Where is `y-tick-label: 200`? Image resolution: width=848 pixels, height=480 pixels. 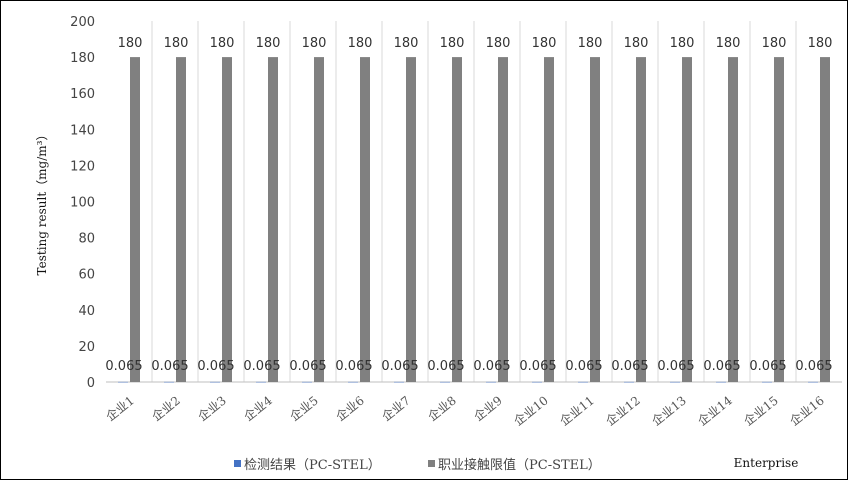 y-tick-label: 200 is located at coordinates (82, 22).